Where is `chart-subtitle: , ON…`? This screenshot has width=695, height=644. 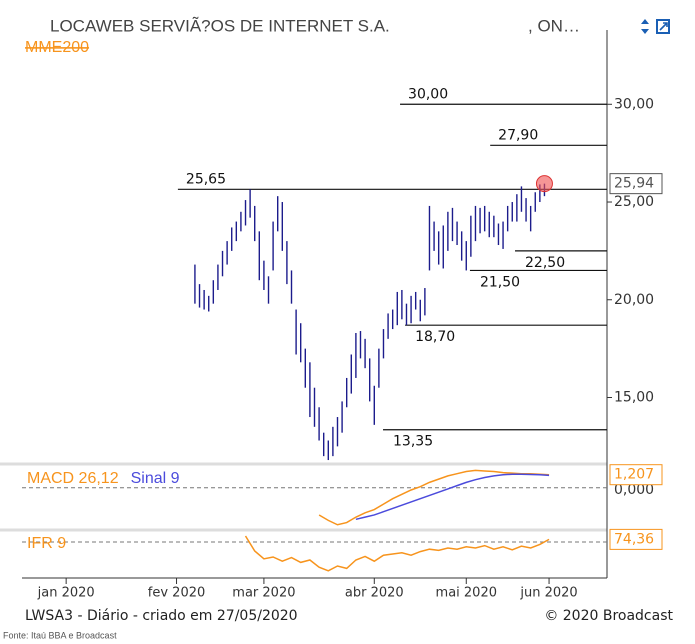
chart-subtitle: , ON… is located at coordinates (554, 25).